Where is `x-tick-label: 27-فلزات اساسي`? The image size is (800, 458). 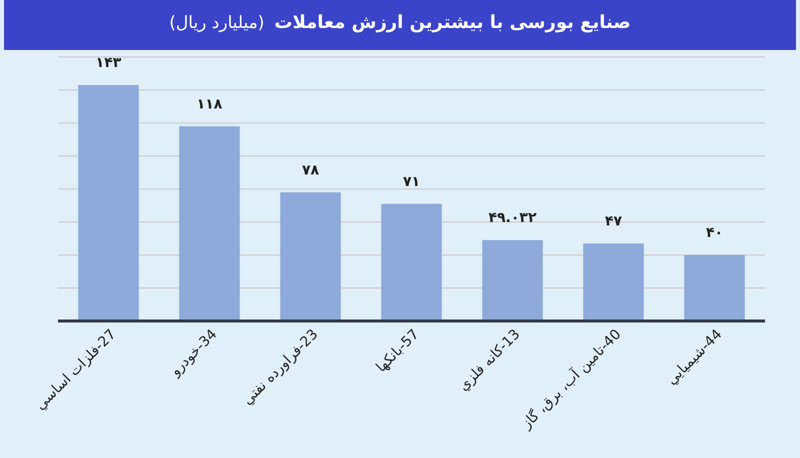 x-tick-label: 27-فلزات اساسي is located at coordinates (76, 370).